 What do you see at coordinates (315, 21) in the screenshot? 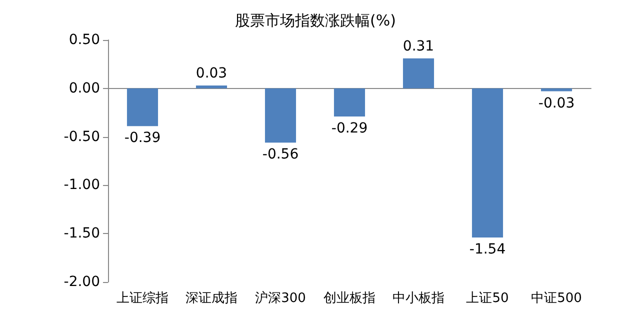
I see `chart-title: 股票市场指数涨跌幅(%)` at bounding box center [315, 21].